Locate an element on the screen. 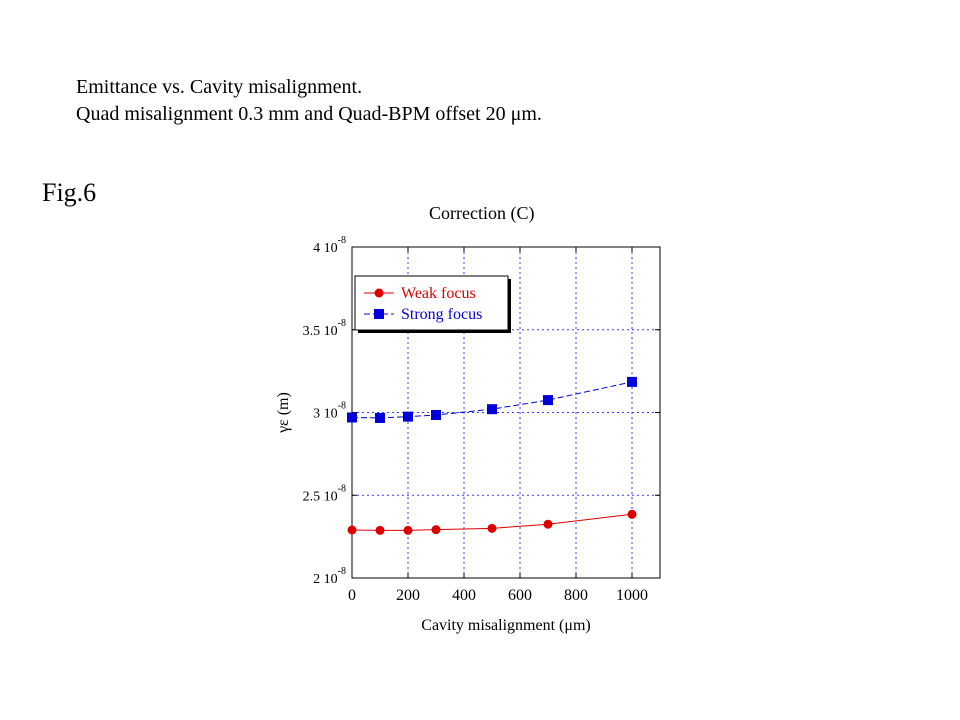 The width and height of the screenshot is (960, 720). y-tick-label-2: 3 10-8 is located at coordinates (329, 411).